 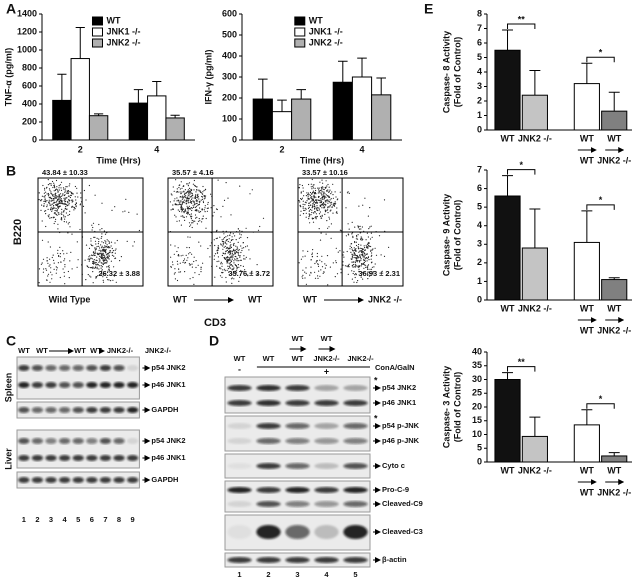 What do you see at coordinates (65, 172) in the screenshot?
I see `quadrant-value: 43.84 ± 10.33` at bounding box center [65, 172].